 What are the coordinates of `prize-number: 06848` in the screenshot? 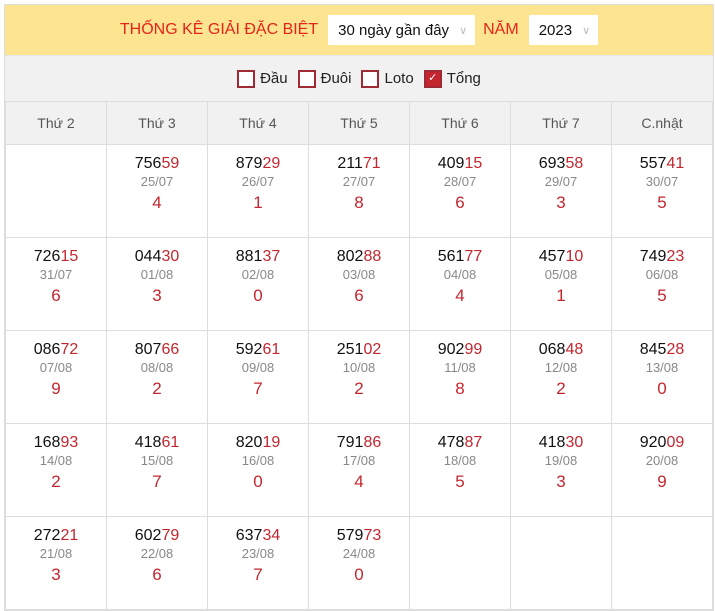 It's located at (561, 350).